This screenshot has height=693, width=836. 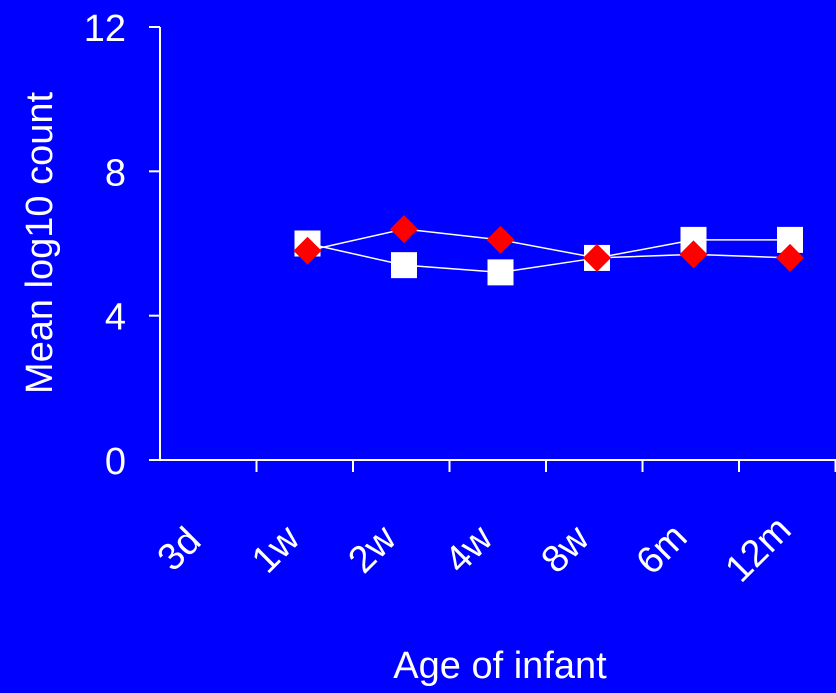 I want to click on series-lines, so click(x=549, y=251).